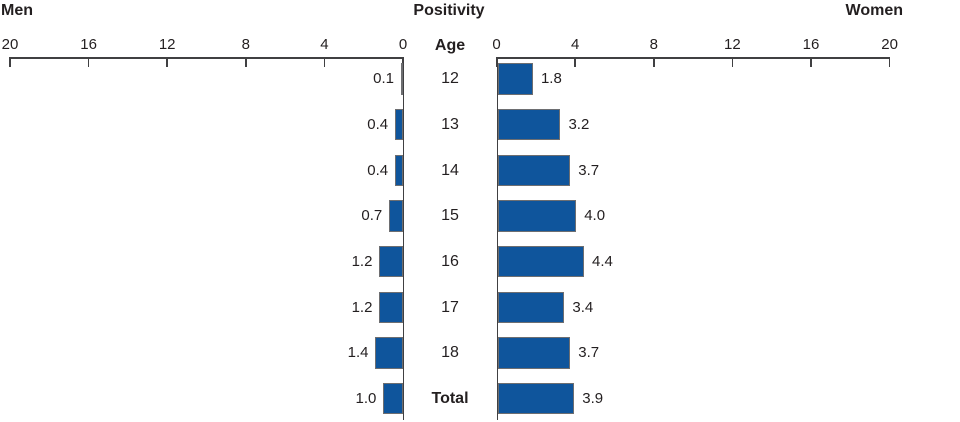 Image resolution: width=960 pixels, height=422 pixels. I want to click on right-axis-tick-label: 4, so click(575, 44).